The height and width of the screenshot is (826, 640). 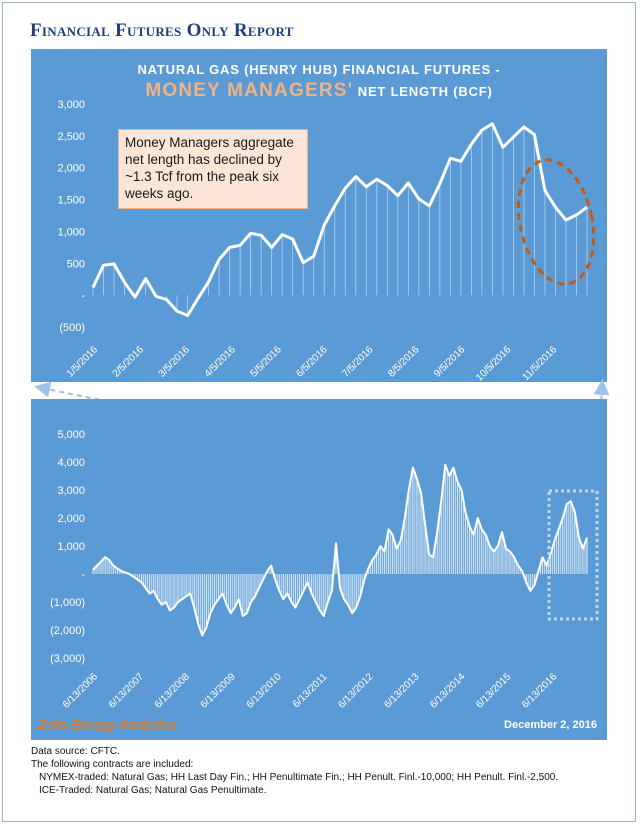 What do you see at coordinates (112, 764) in the screenshot?
I see `notes-intro: The following contracts are included:` at bounding box center [112, 764].